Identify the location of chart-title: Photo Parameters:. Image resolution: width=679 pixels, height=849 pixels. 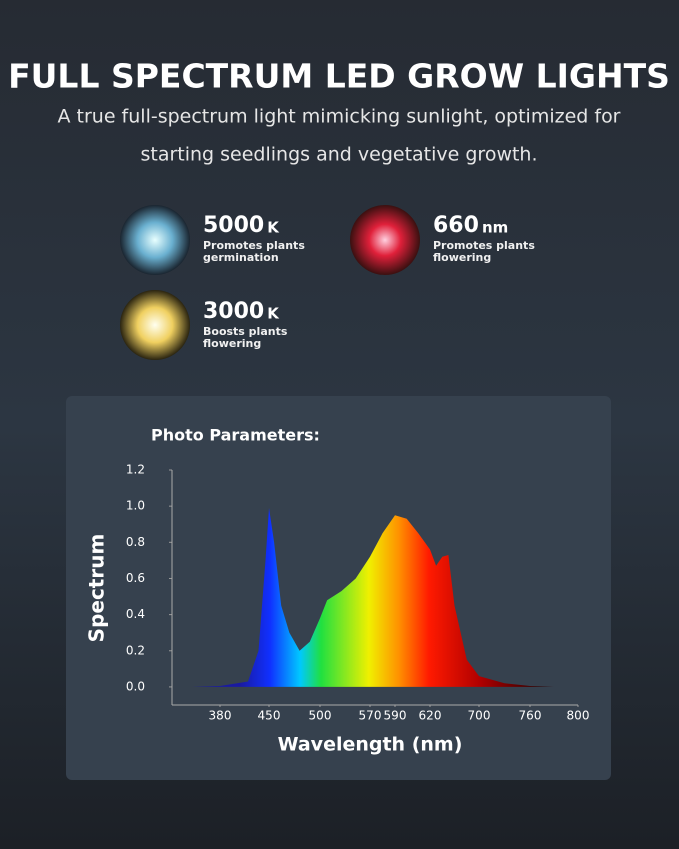
(235, 435).